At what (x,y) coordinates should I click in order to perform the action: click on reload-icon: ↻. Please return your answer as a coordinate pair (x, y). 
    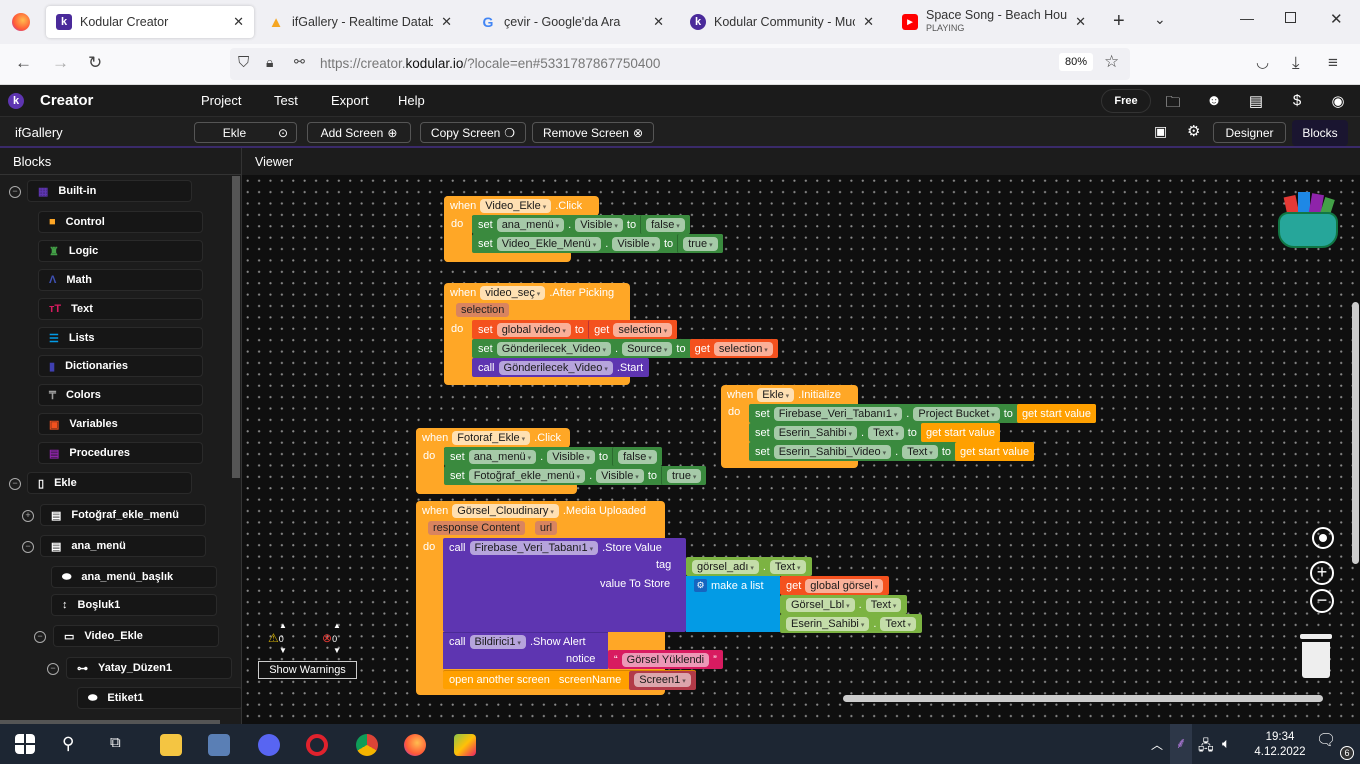
    Looking at the image, I should click on (95, 62).